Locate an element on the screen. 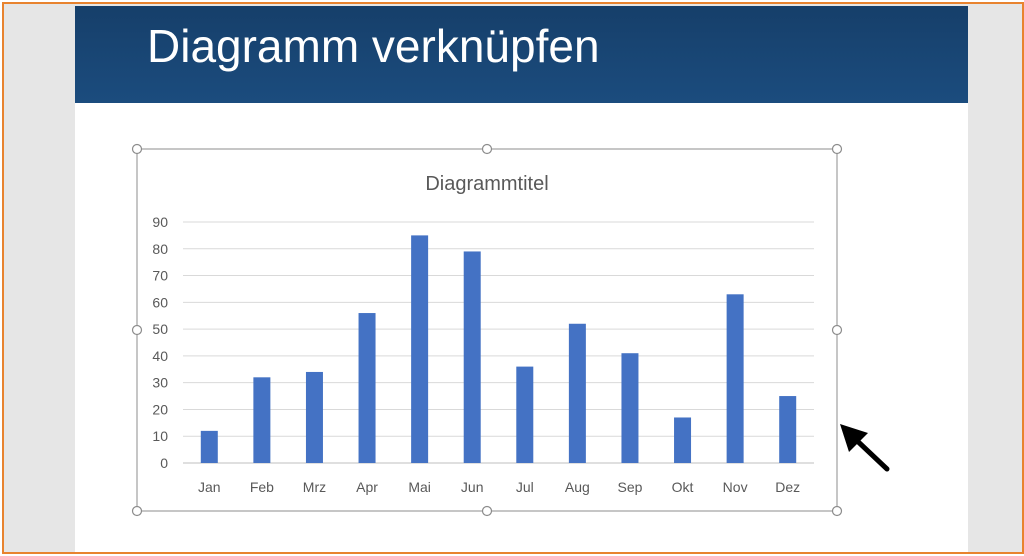 The width and height of the screenshot is (1024, 556). y-axis-labels: 0 10 20 30 40 50 60 70 80 90 is located at coordinates (160, 342).